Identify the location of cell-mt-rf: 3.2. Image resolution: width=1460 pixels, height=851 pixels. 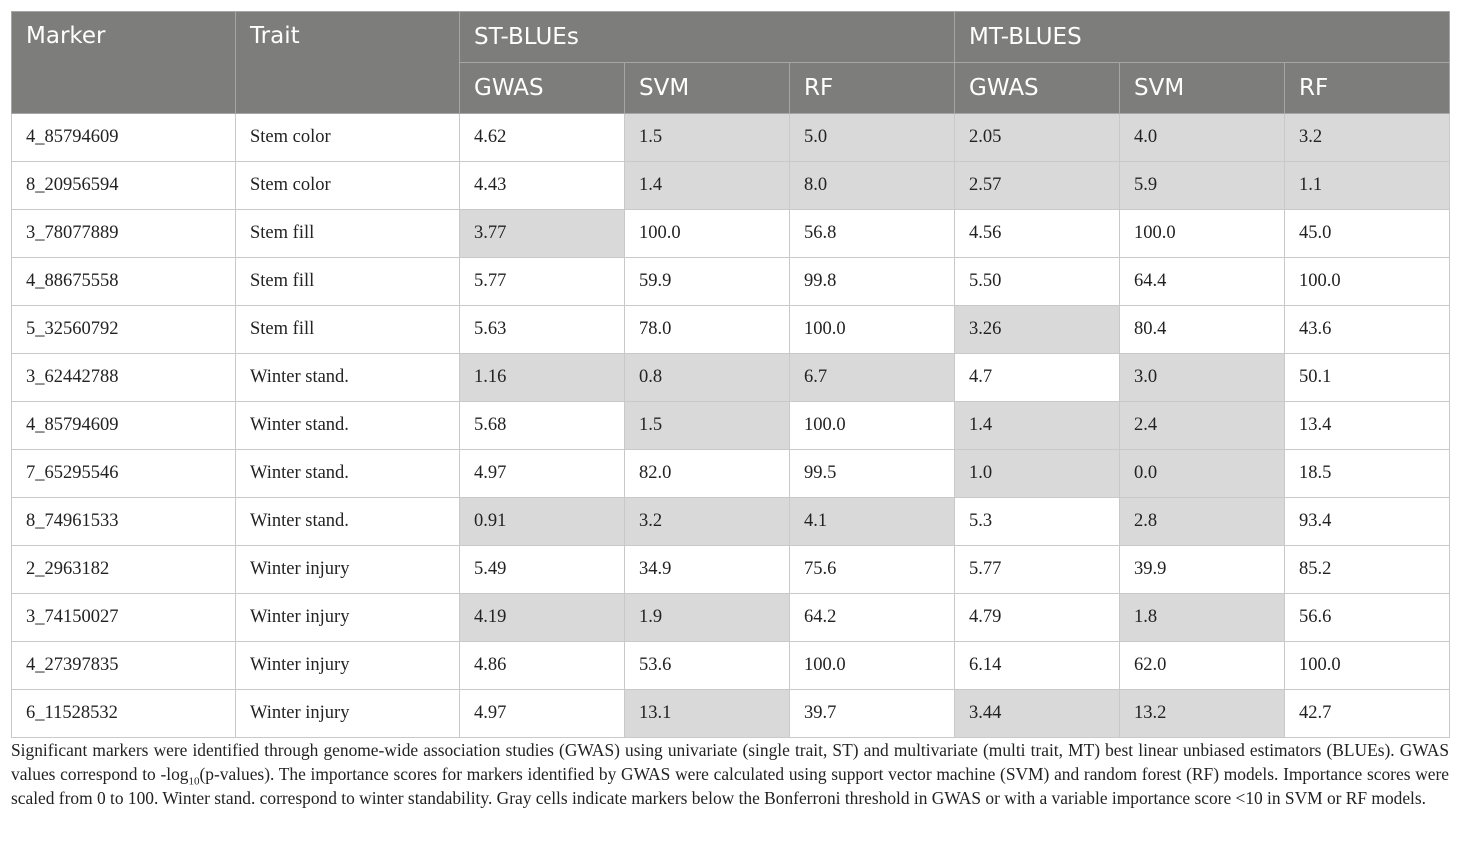
(1367, 137).